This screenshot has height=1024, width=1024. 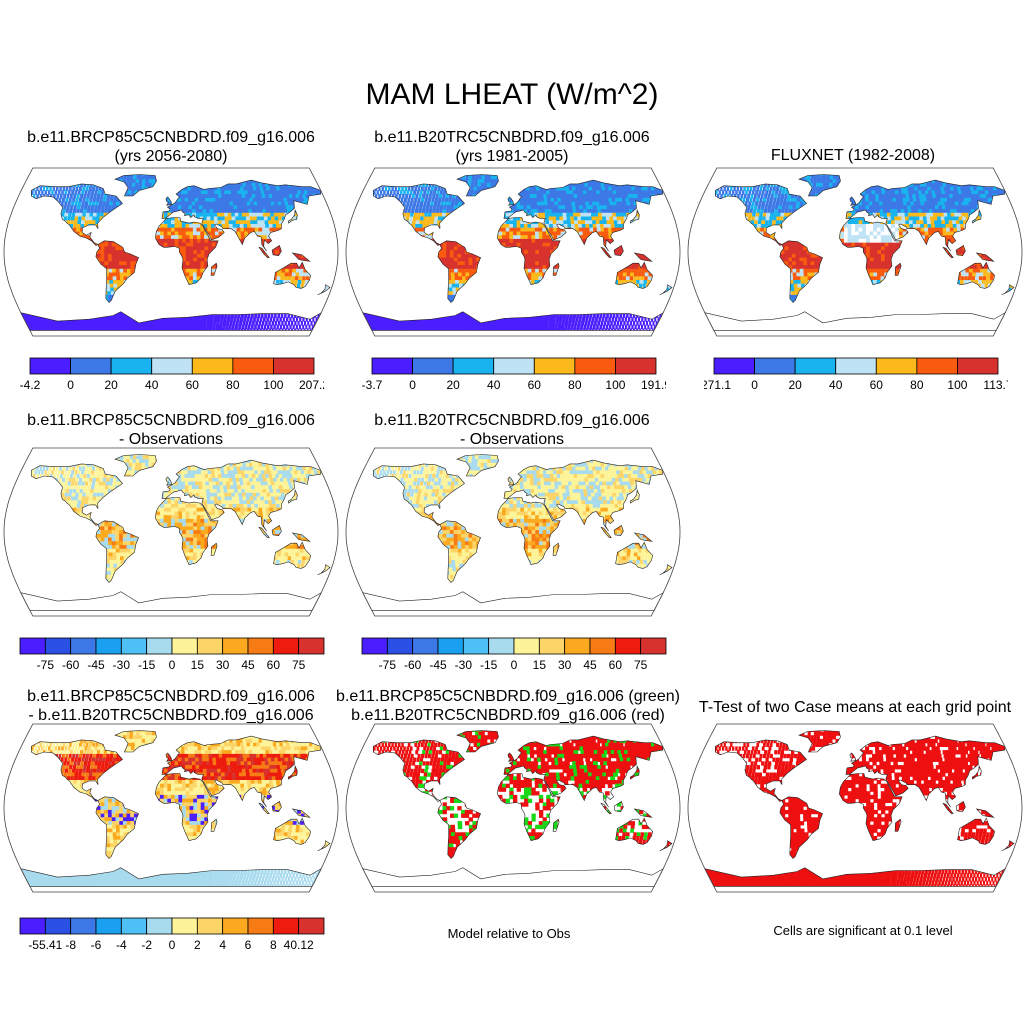 I want to click on colorbar-label: -60, so click(x=71, y=665).